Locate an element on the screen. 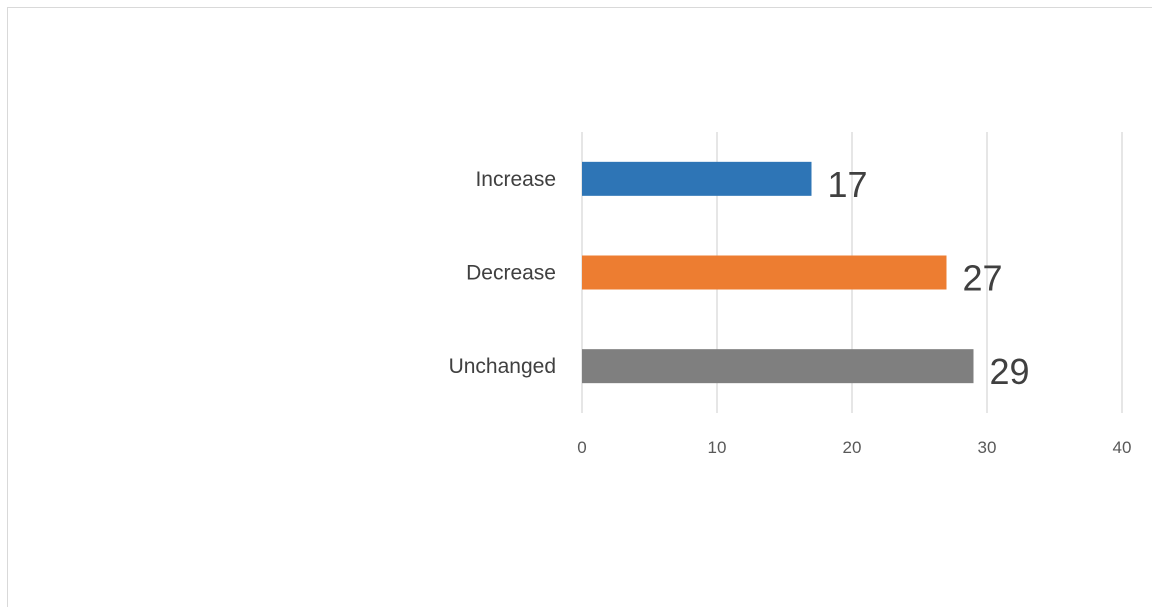  bar-unchanged is located at coordinates (778, 366).